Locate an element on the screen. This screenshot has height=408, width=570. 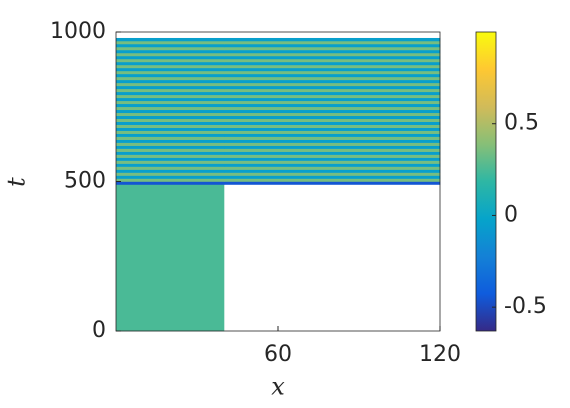
y-tick-label: 500 is located at coordinates (85, 181).